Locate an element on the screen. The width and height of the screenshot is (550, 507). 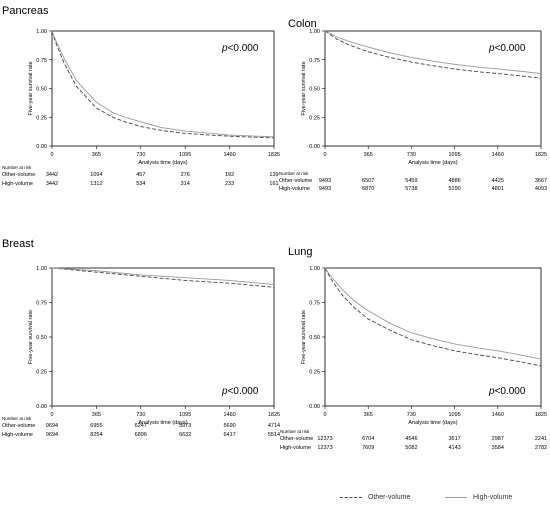
risk-count: 161 is located at coordinates (273, 184).